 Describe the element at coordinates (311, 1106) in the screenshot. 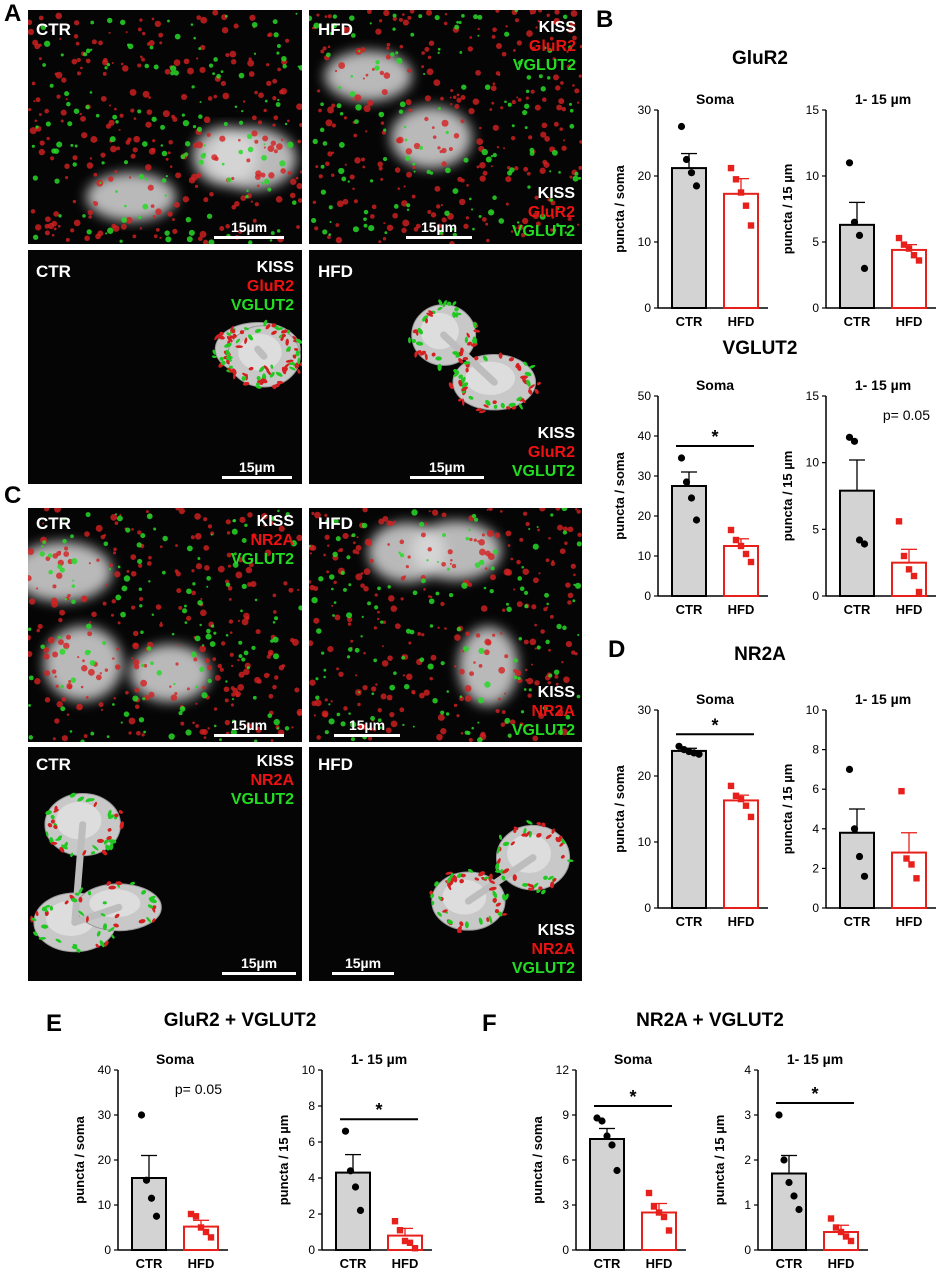

I see `y-tick-label: 8` at that location.